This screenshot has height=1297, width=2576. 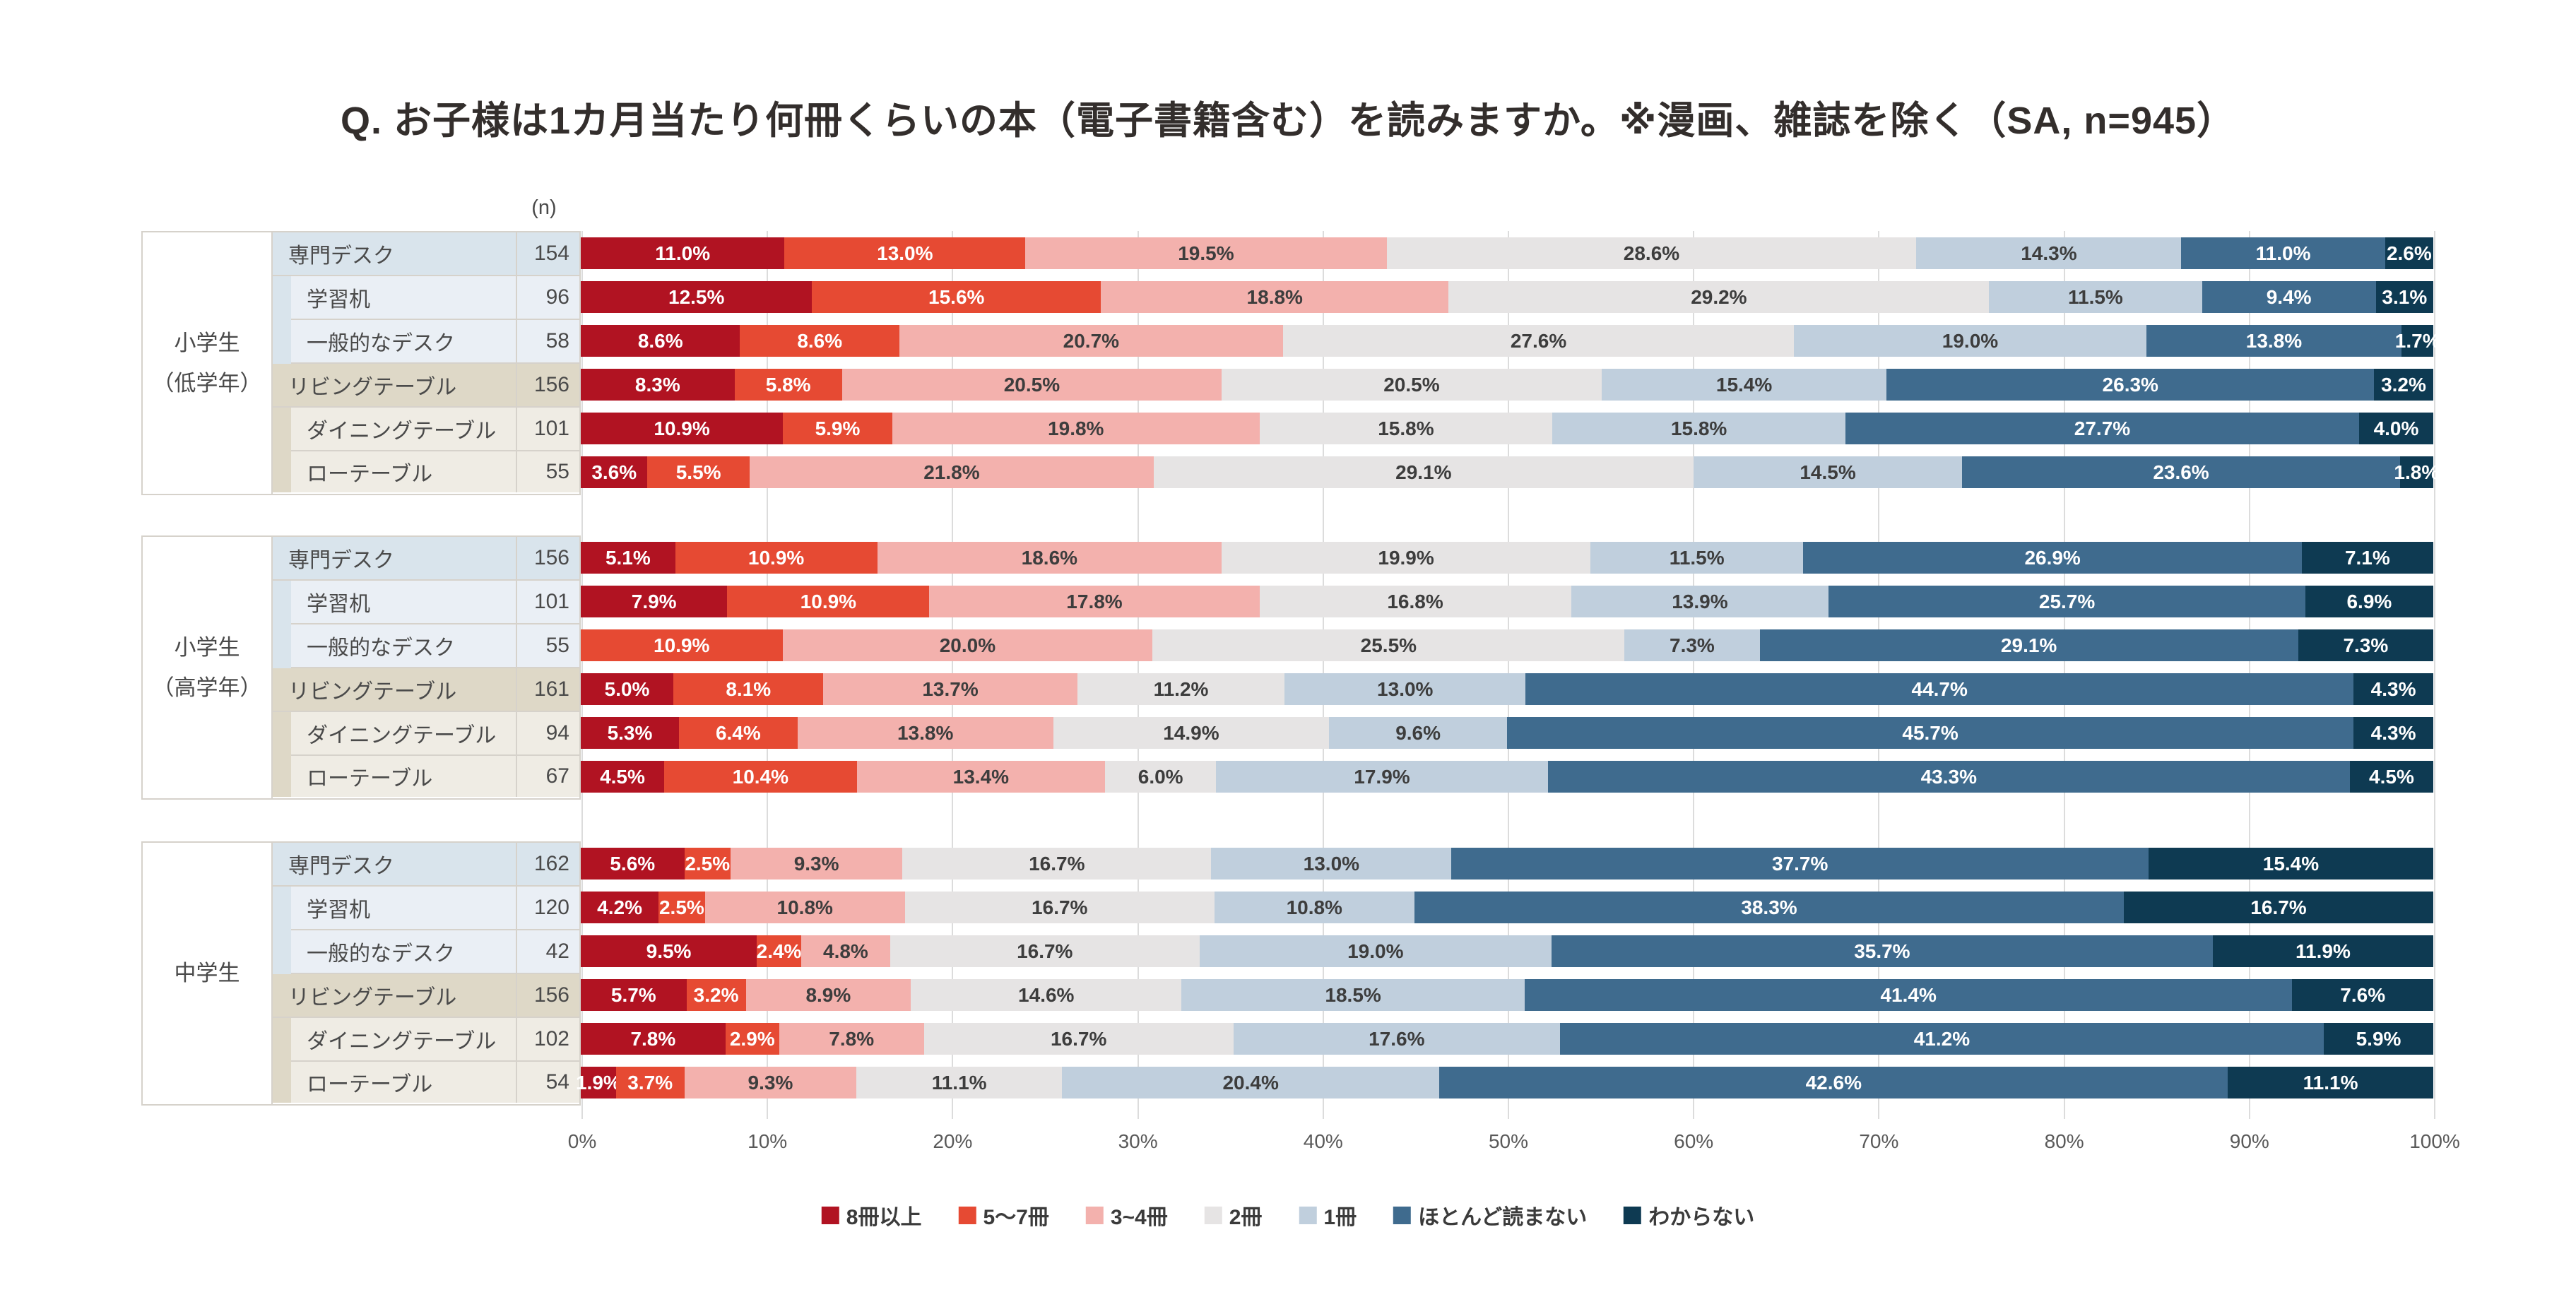 What do you see at coordinates (1181, 688) in the screenshot?
I see `bar-segment-label: 11.2%` at bounding box center [1181, 688].